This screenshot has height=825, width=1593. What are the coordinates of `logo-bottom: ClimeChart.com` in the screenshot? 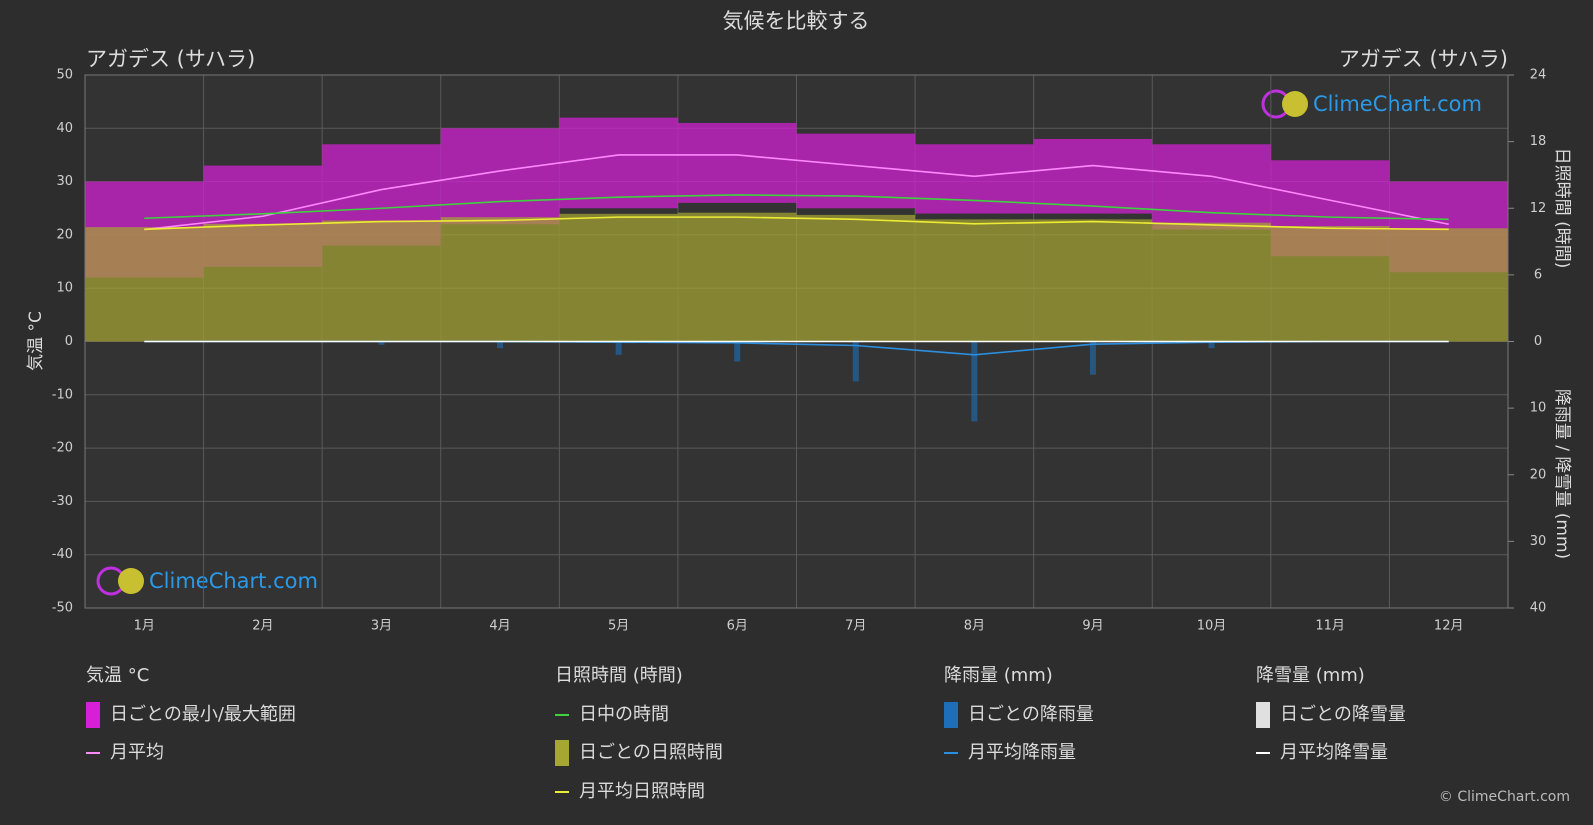 It's located at (207, 581).